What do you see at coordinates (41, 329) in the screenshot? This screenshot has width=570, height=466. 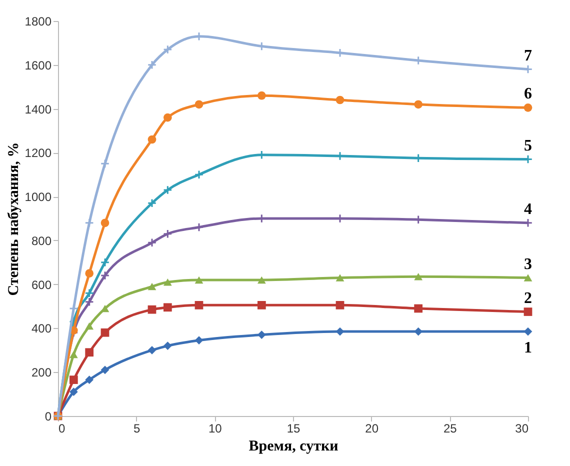 I see `y-tick-label: 400` at bounding box center [41, 329].